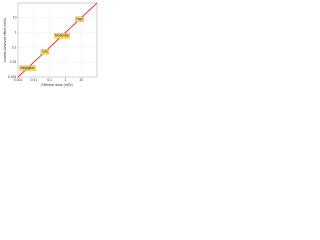 The height and width of the screenshot is (240, 320). Describe the element at coordinates (81, 80) in the screenshot. I see `x-tick-label: 10` at that location.